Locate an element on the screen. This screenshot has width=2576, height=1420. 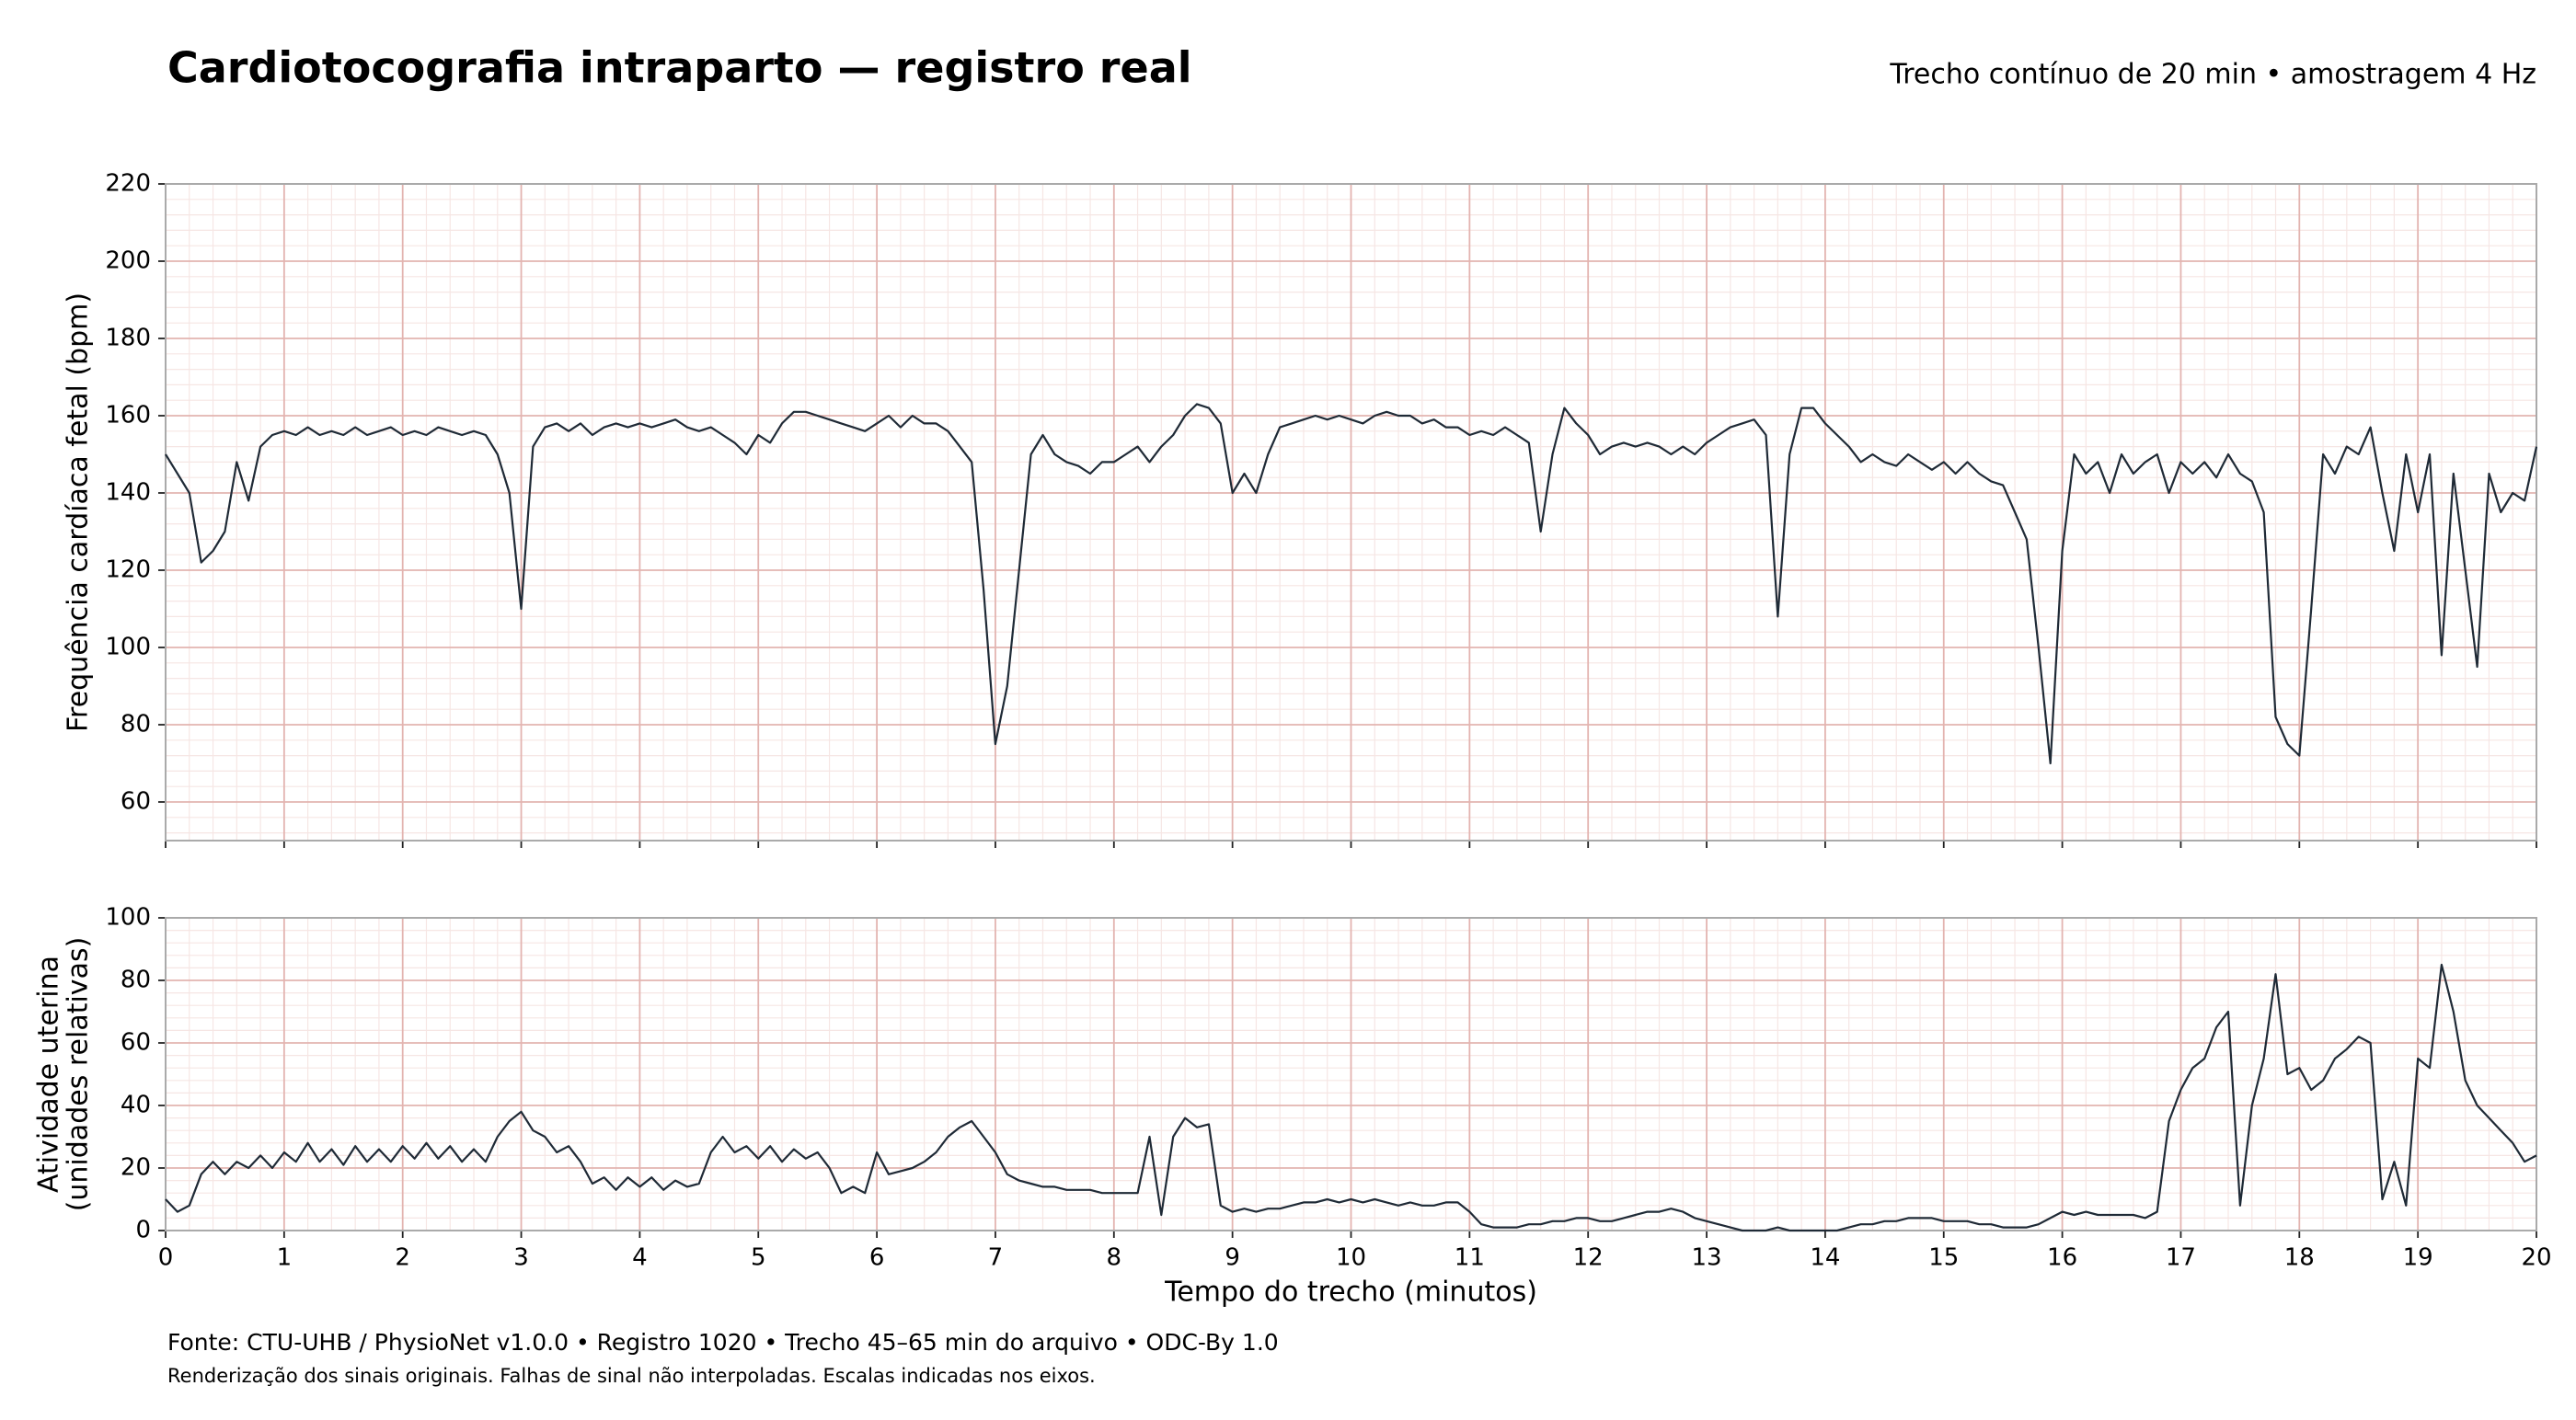
x-tick-label: 6 is located at coordinates (877, 1258).